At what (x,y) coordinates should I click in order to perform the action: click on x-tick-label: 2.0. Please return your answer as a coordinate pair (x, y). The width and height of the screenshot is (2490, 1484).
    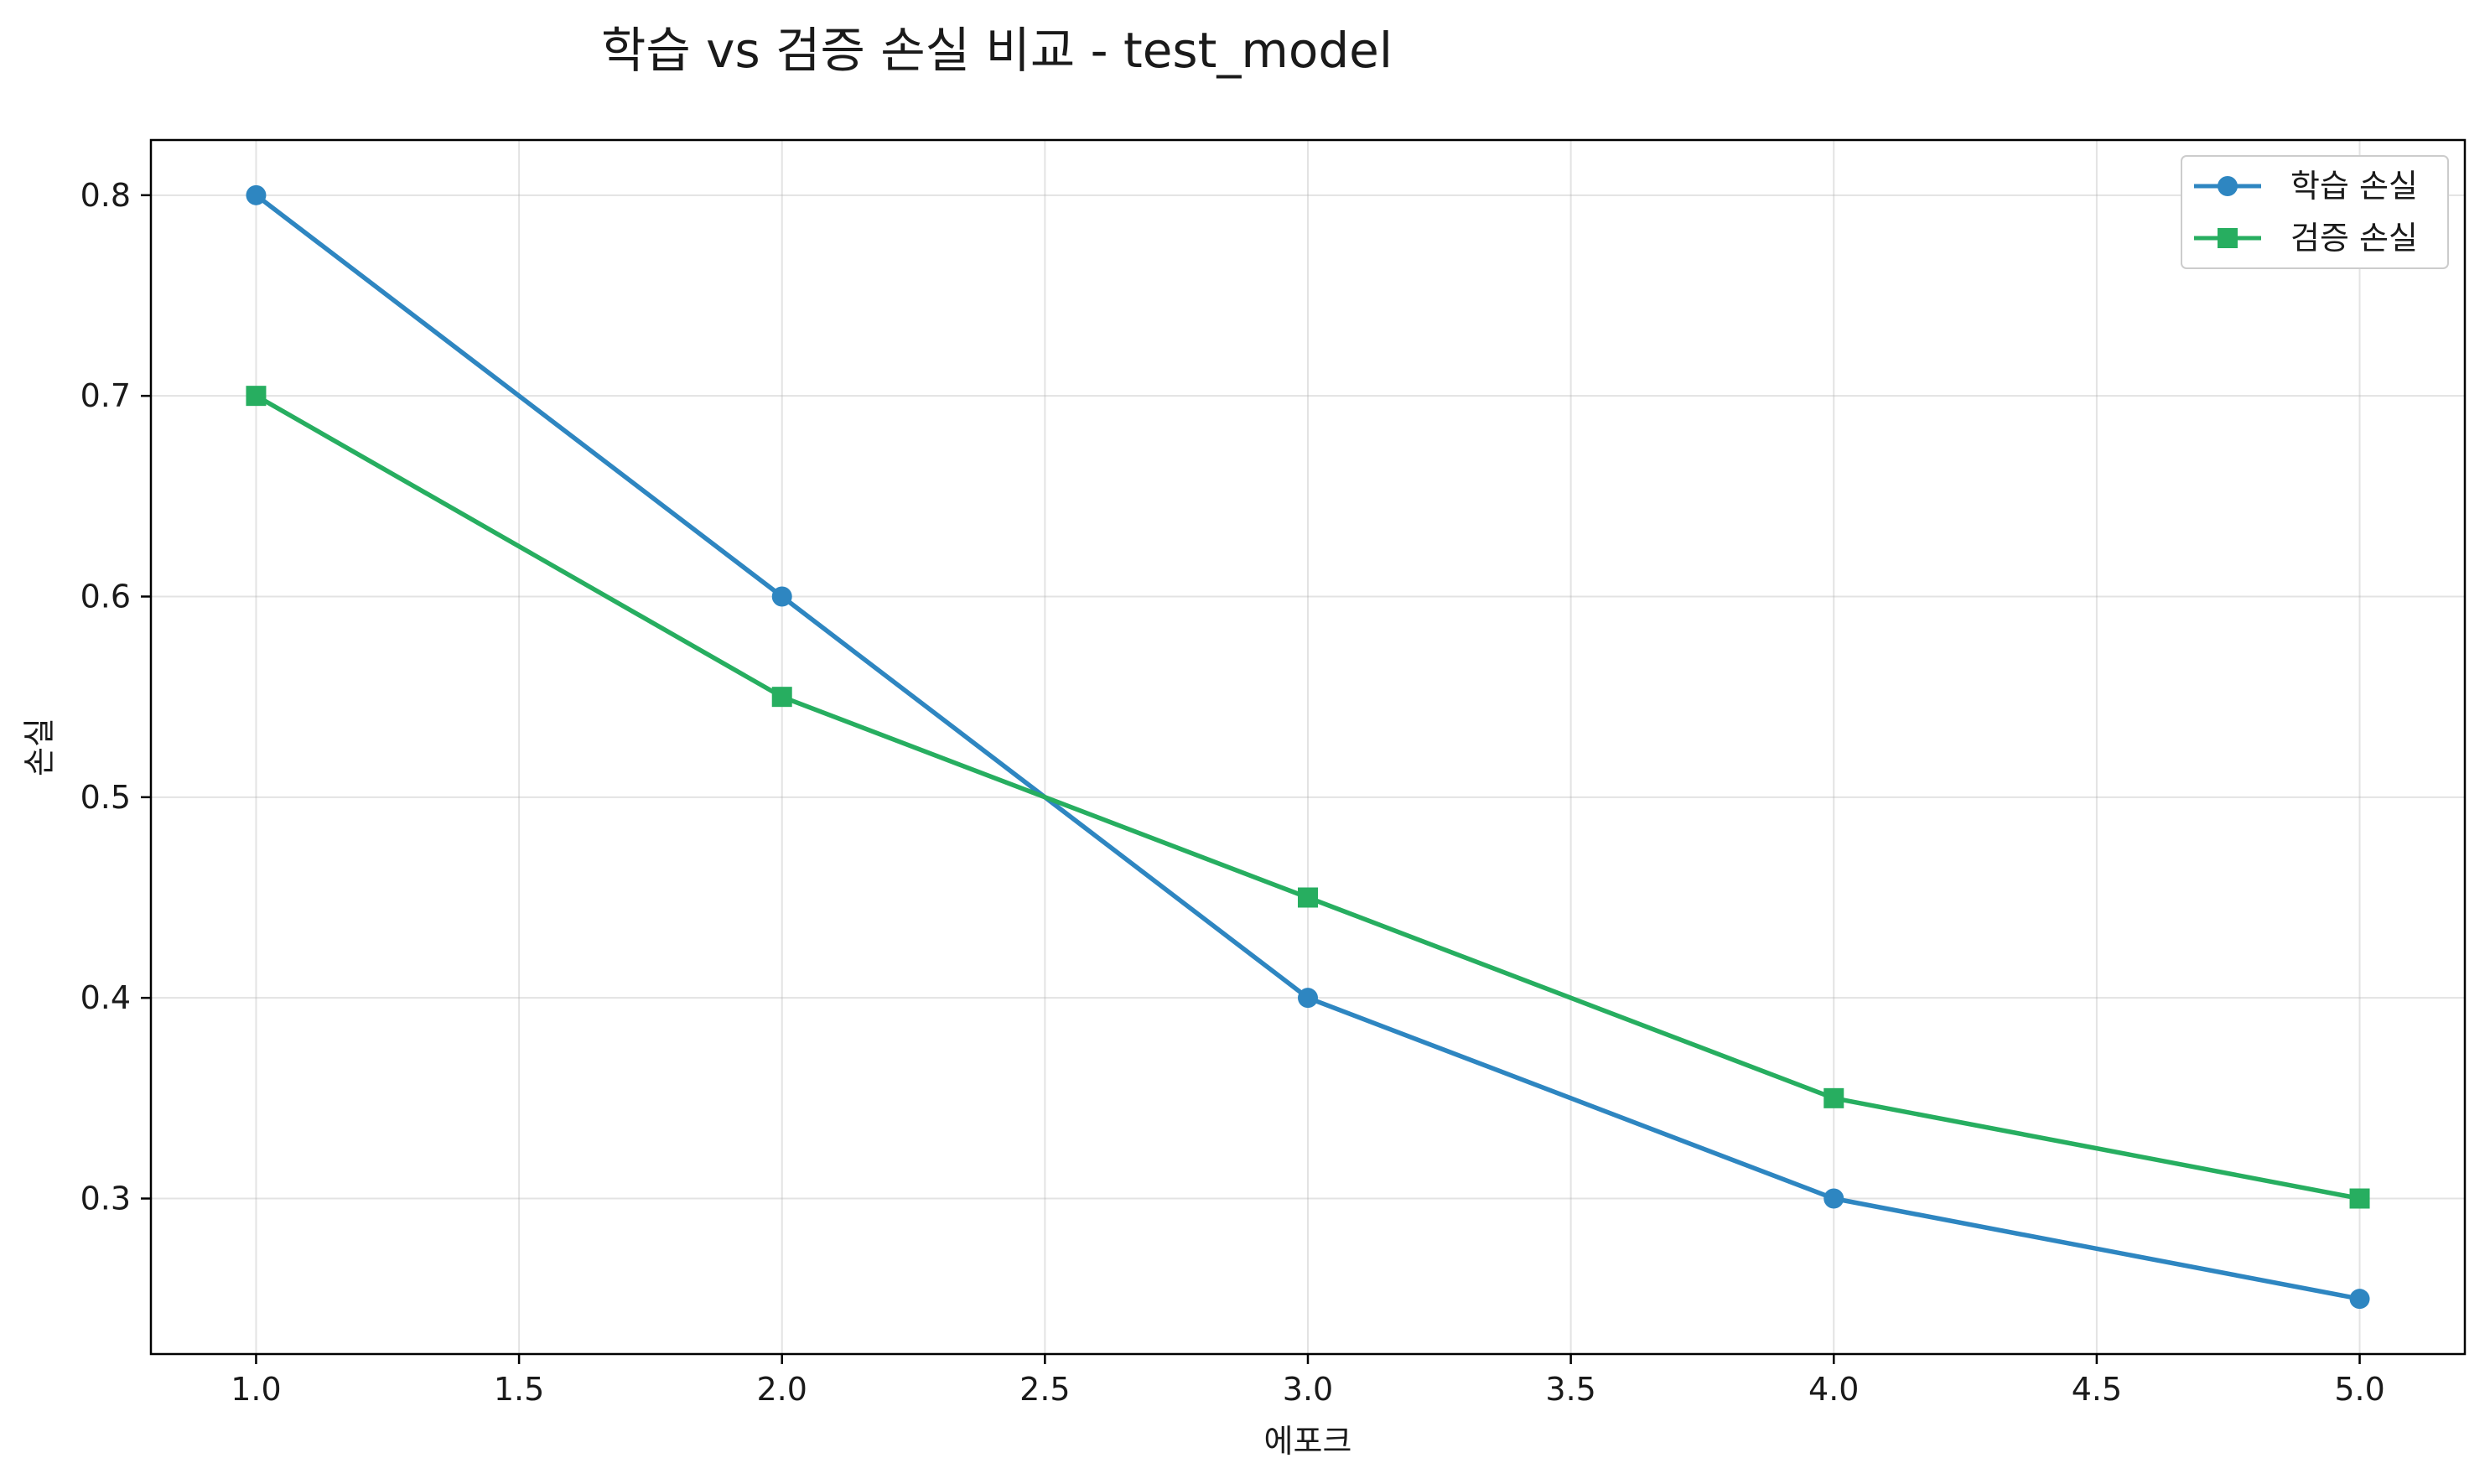
    Looking at the image, I should click on (782, 1389).